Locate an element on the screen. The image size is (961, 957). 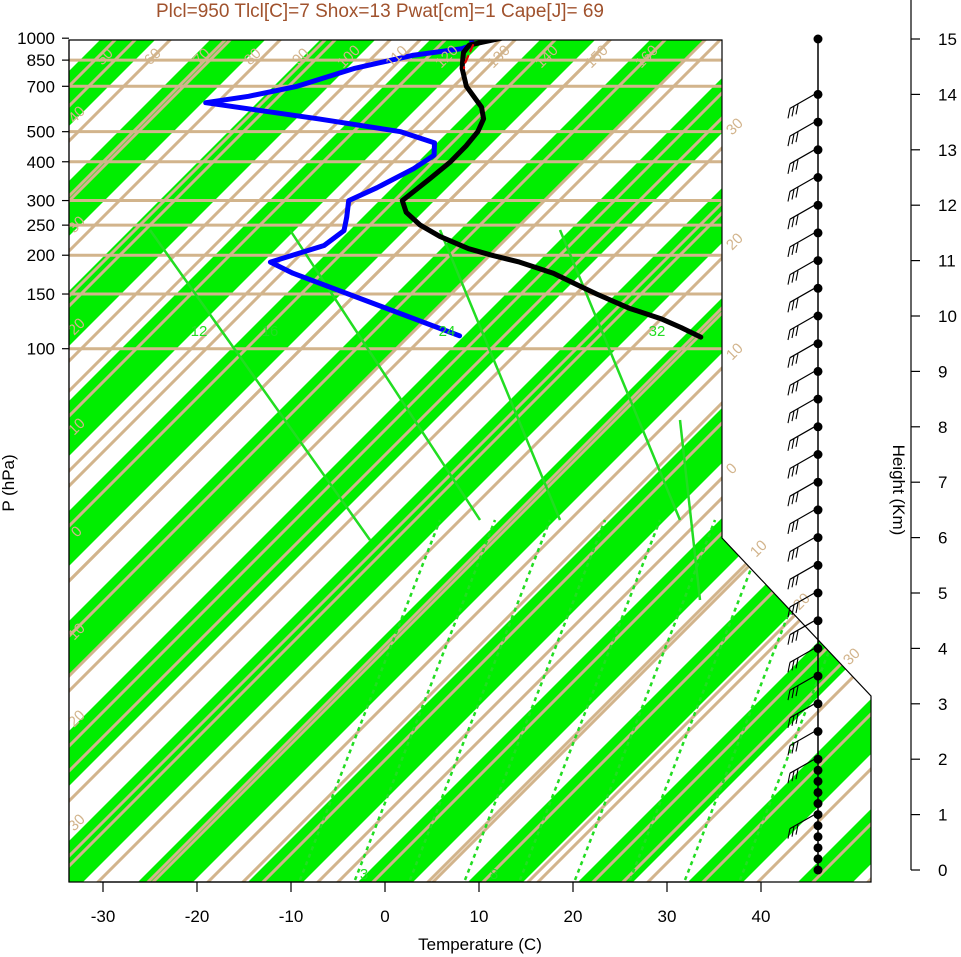
y-tick-label: 700 is located at coordinates (41, 86).